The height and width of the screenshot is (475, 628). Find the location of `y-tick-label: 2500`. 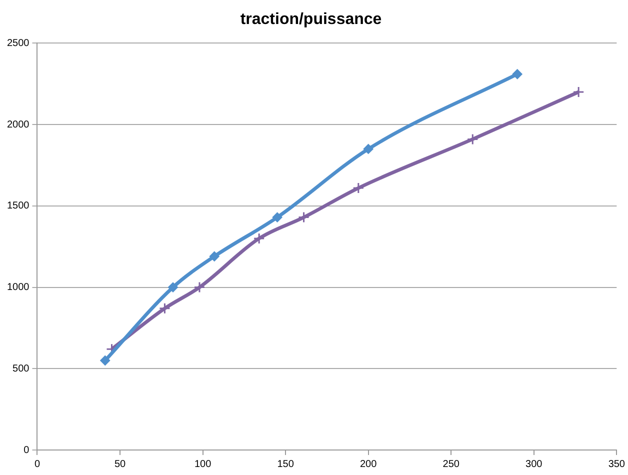

y-tick-label: 2500 is located at coordinates (18, 43).